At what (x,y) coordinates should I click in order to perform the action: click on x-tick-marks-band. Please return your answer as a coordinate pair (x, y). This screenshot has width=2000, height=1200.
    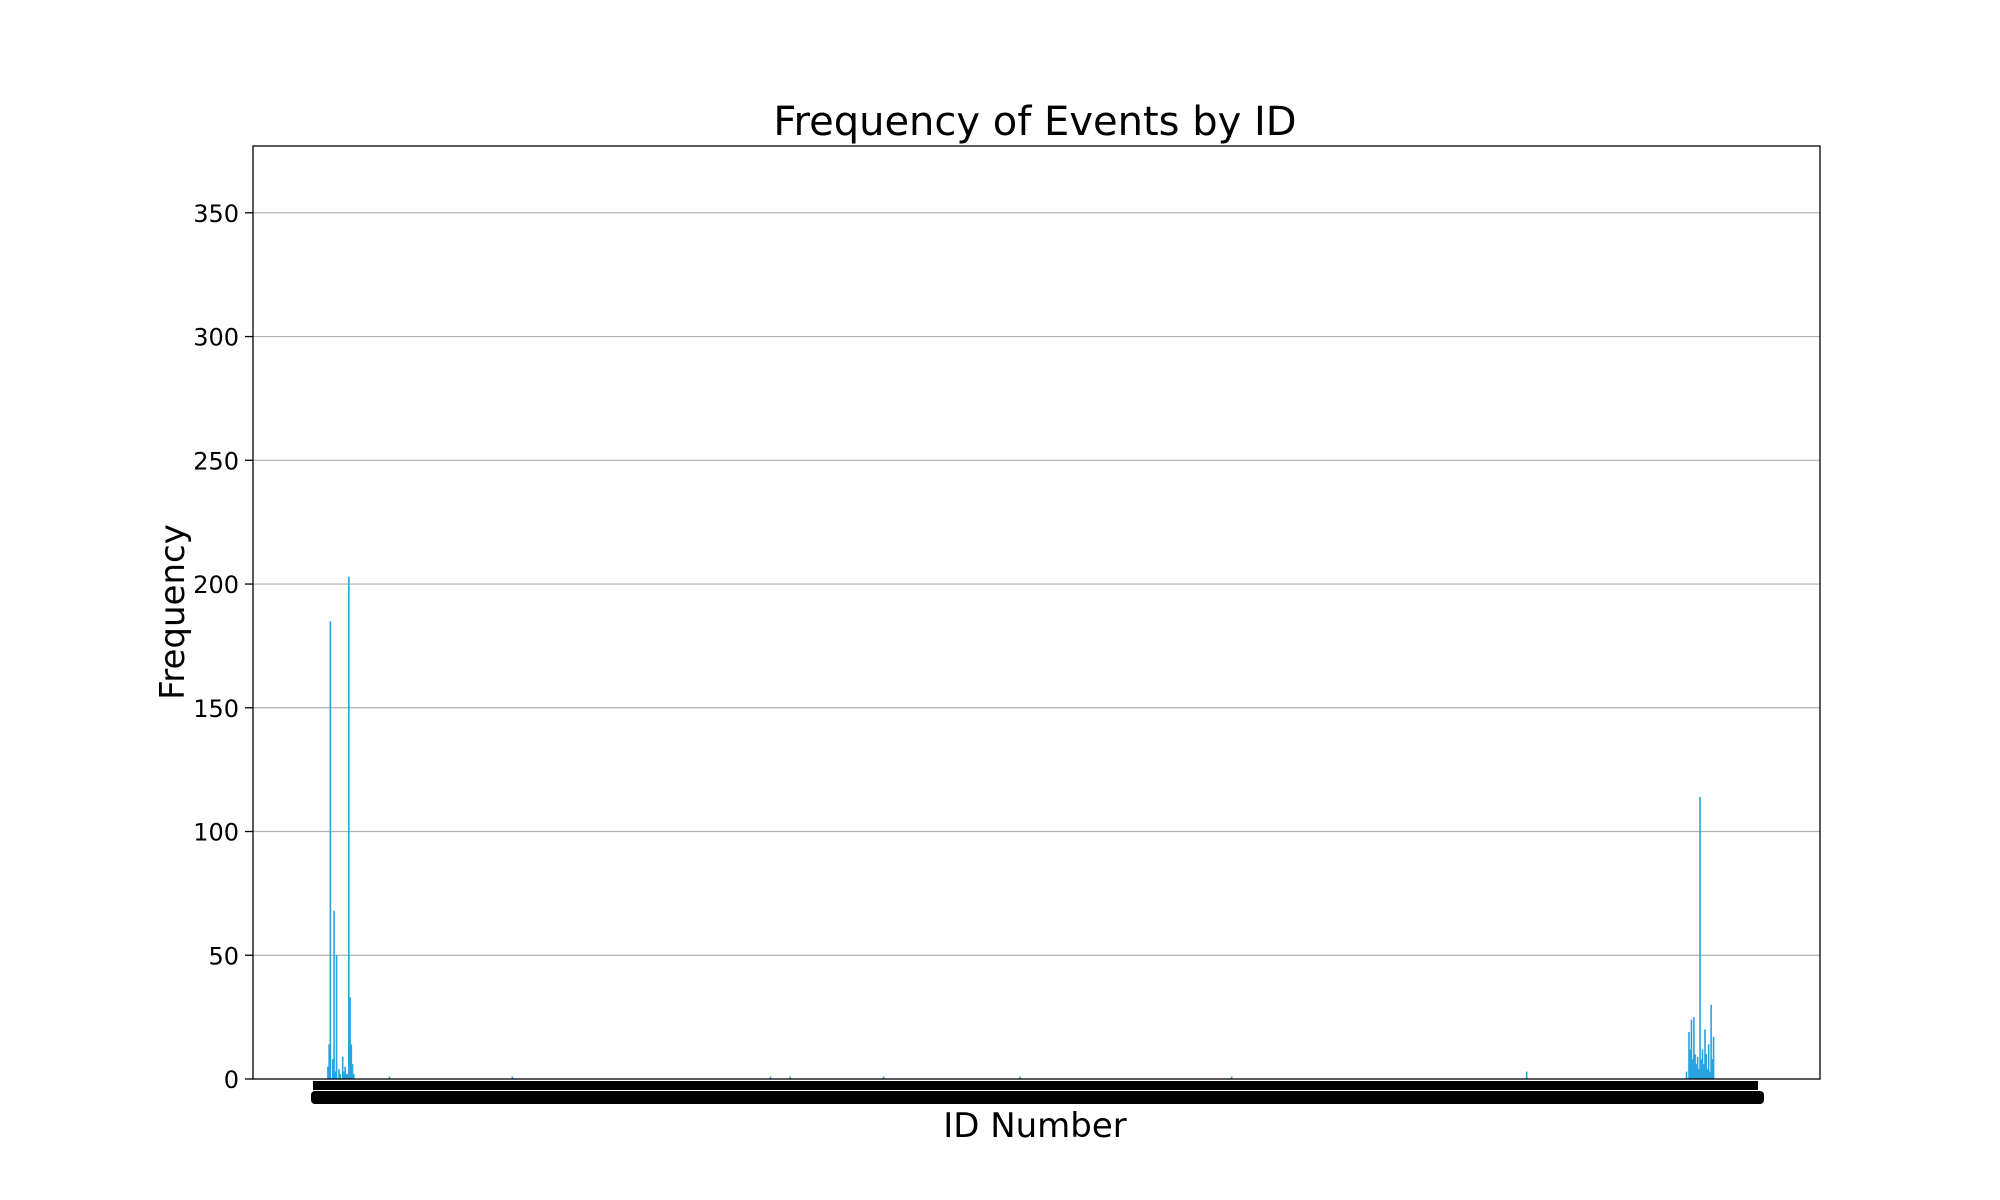
    Looking at the image, I should click on (1035, 1085).